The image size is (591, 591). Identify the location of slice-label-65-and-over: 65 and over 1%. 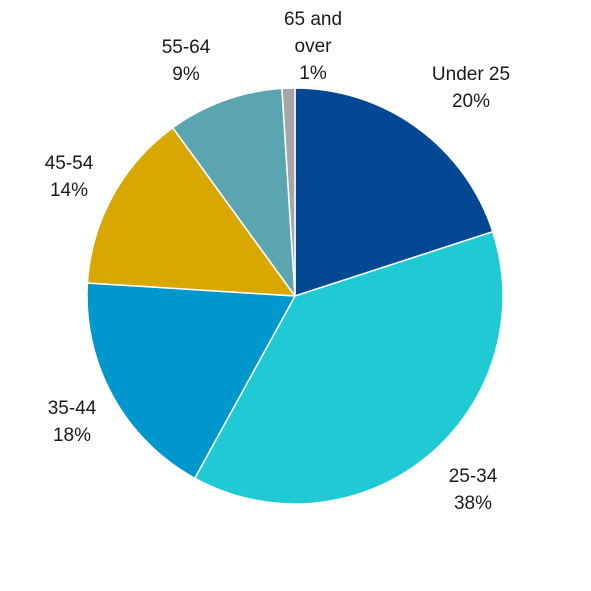
(313, 46).